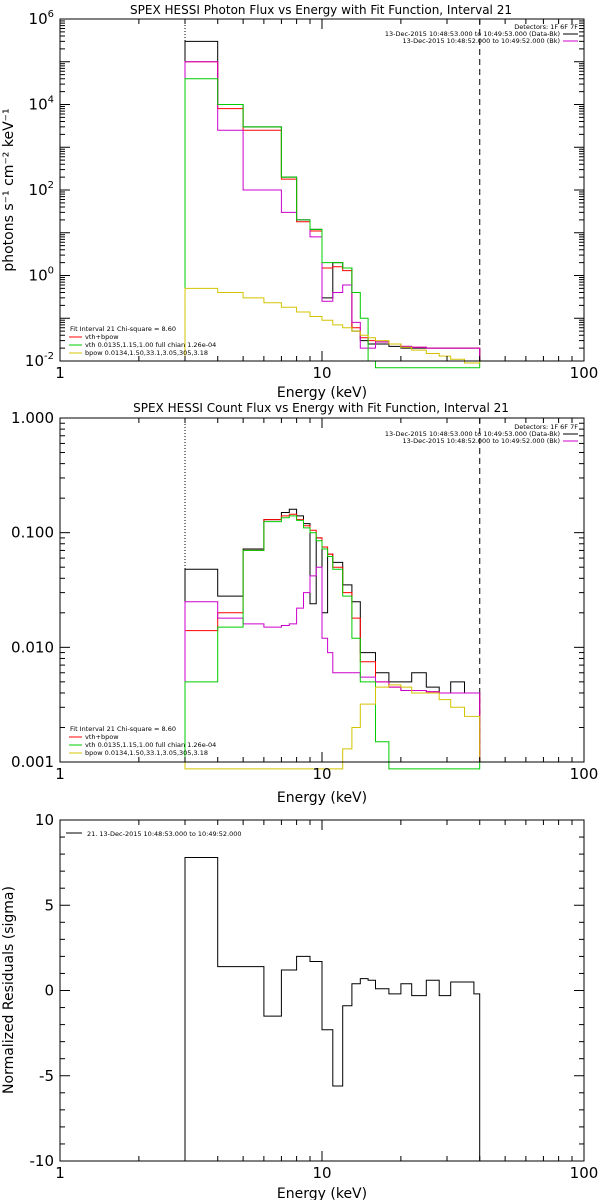  Describe the element at coordinates (46, 1076) in the screenshot. I see `y-tick-label: -5` at that location.